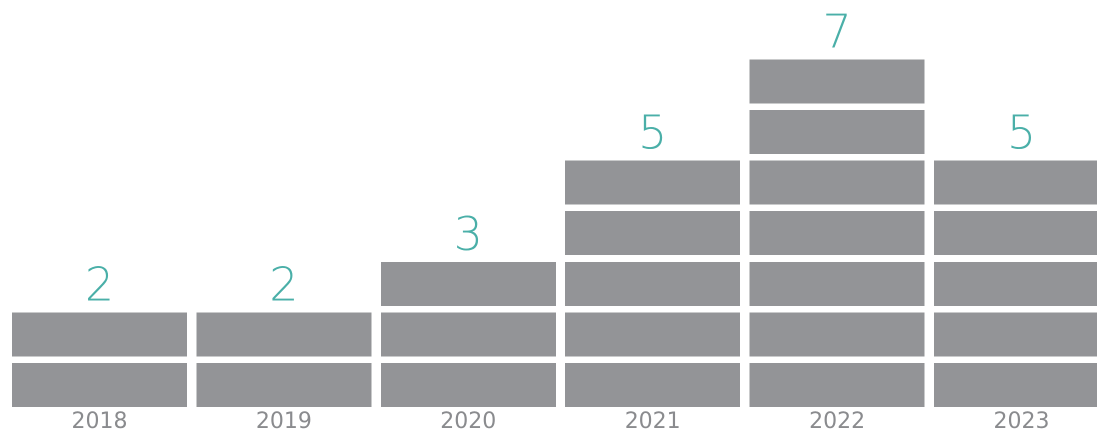  What do you see at coordinates (1021, 133) in the screenshot?
I see `value-label-2023: 5` at bounding box center [1021, 133].